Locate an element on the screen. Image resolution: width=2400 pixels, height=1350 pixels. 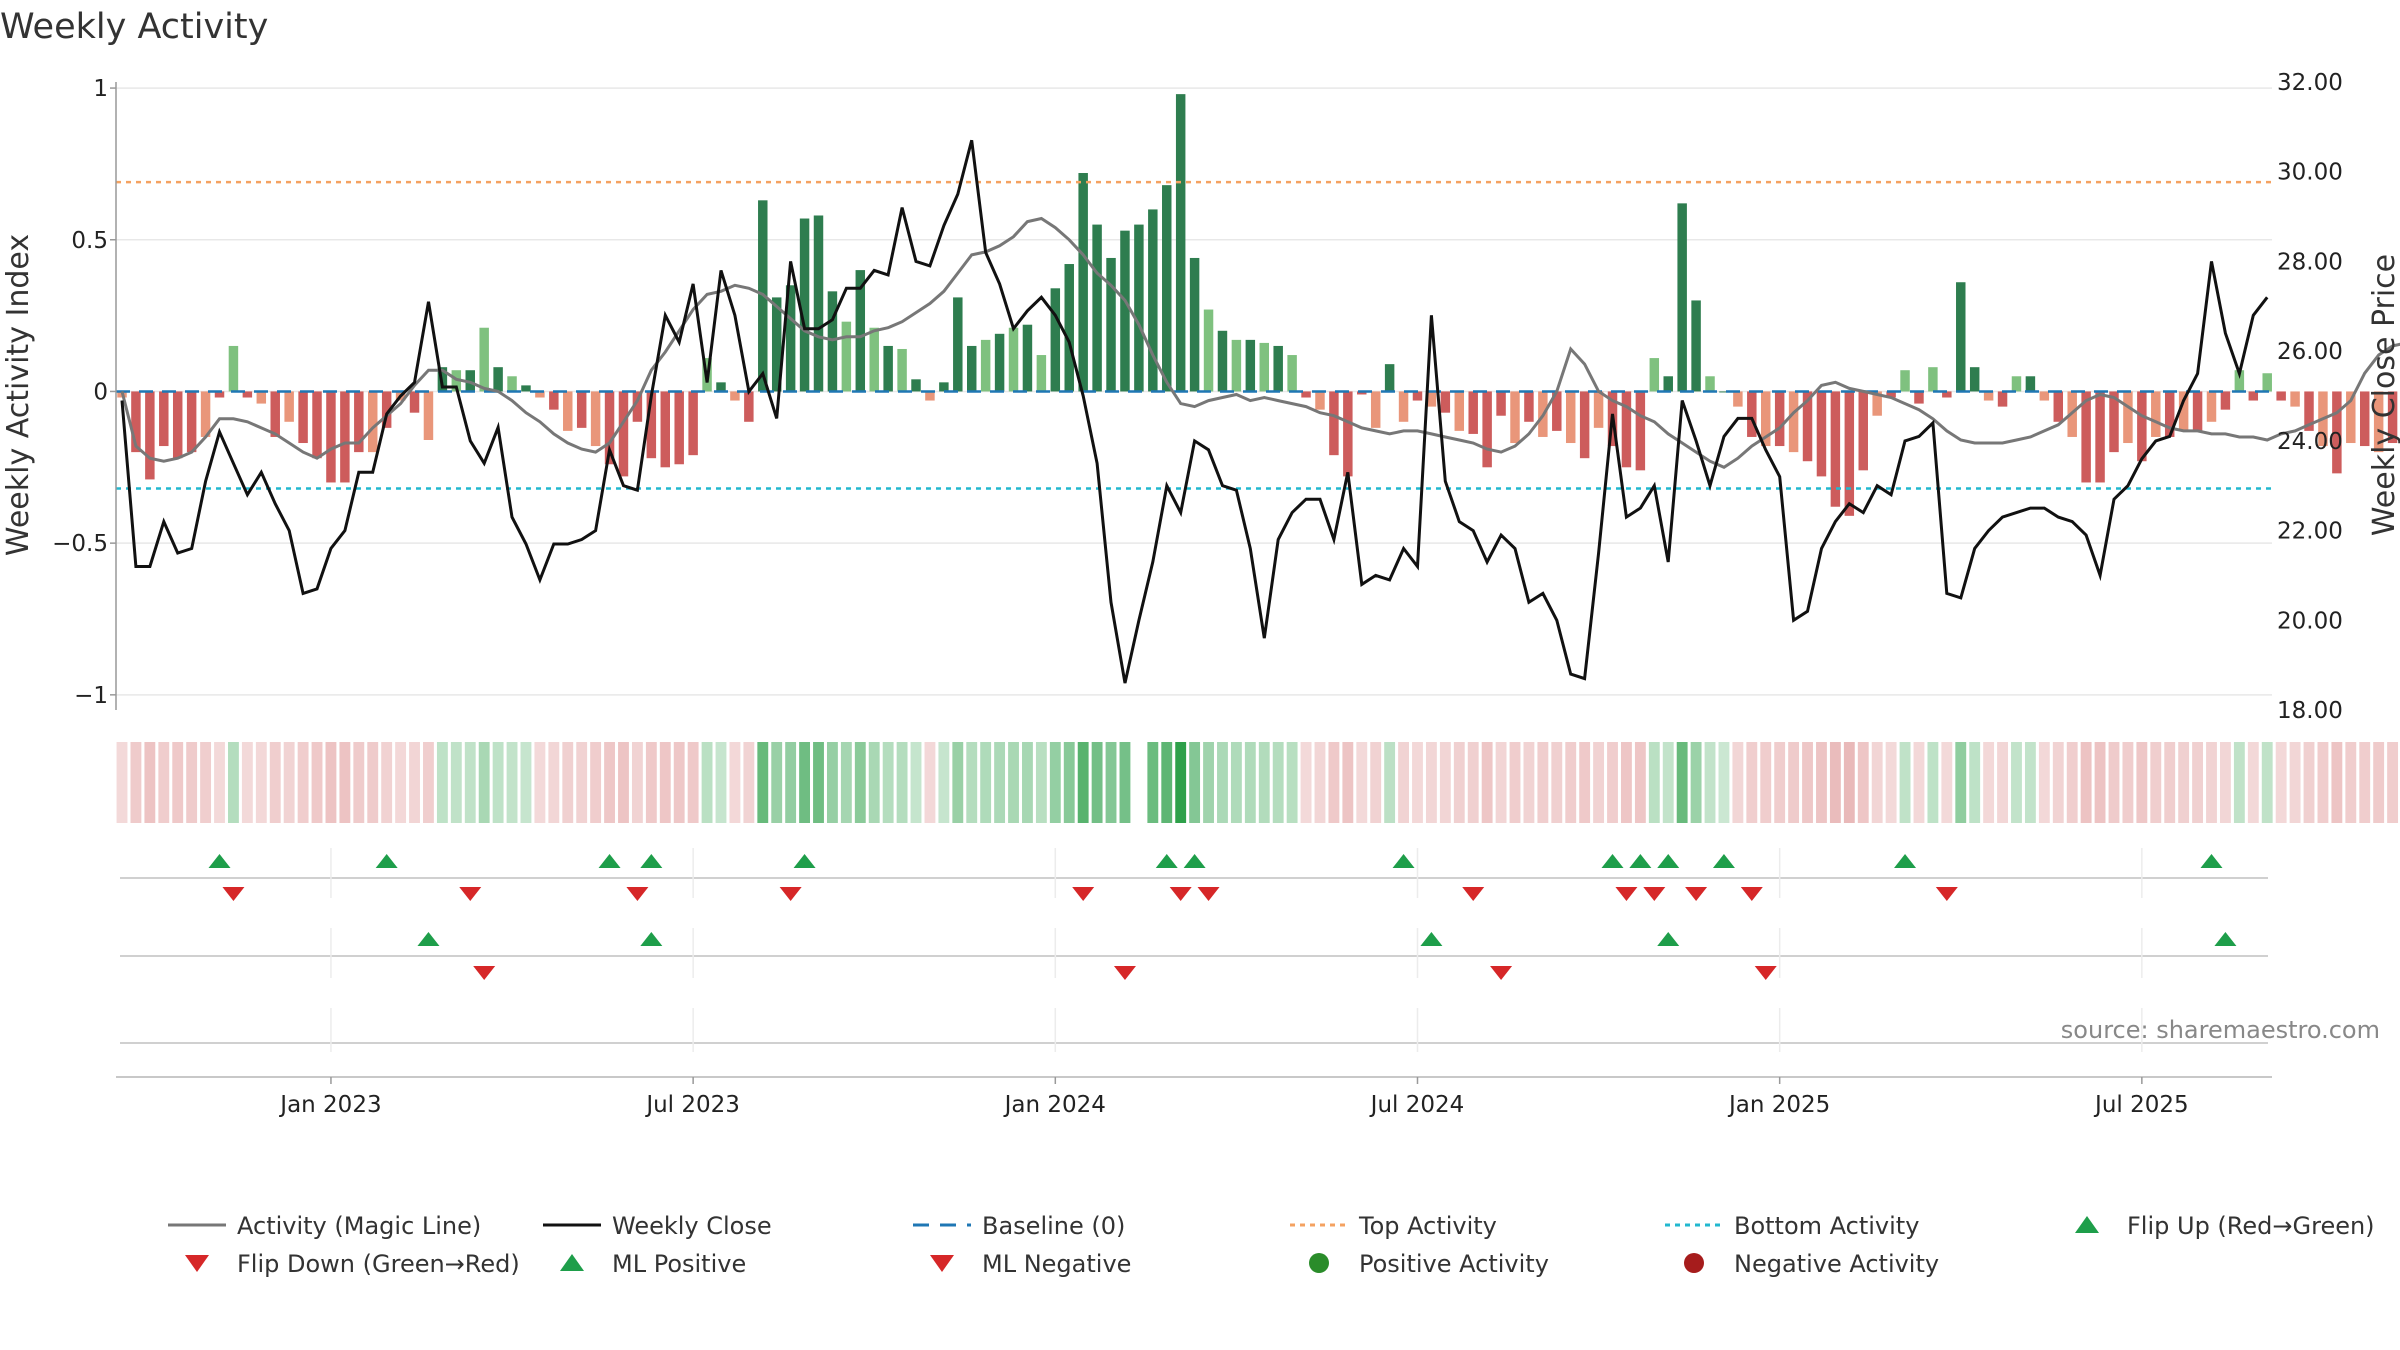
right-tick-label: 22.00 is located at coordinates (2310, 532).